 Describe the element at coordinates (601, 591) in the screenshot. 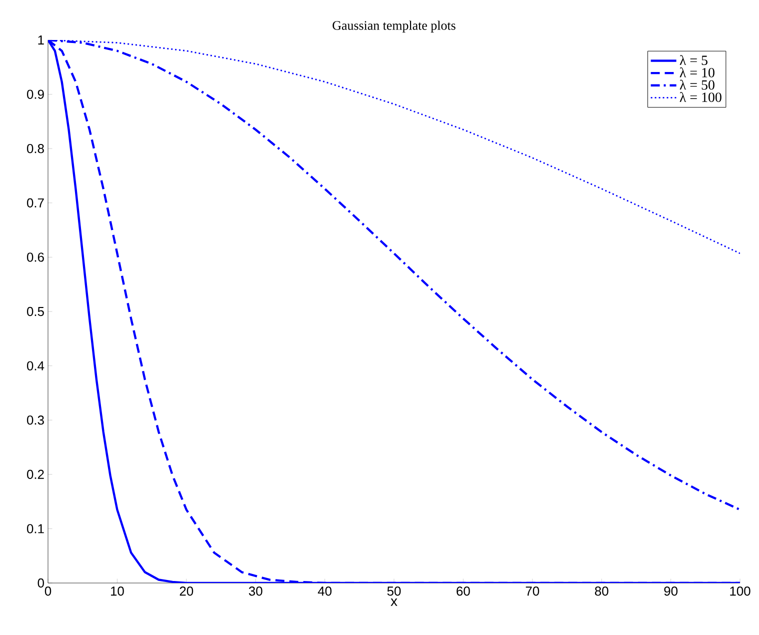

I see `x-tick-label: 80` at that location.